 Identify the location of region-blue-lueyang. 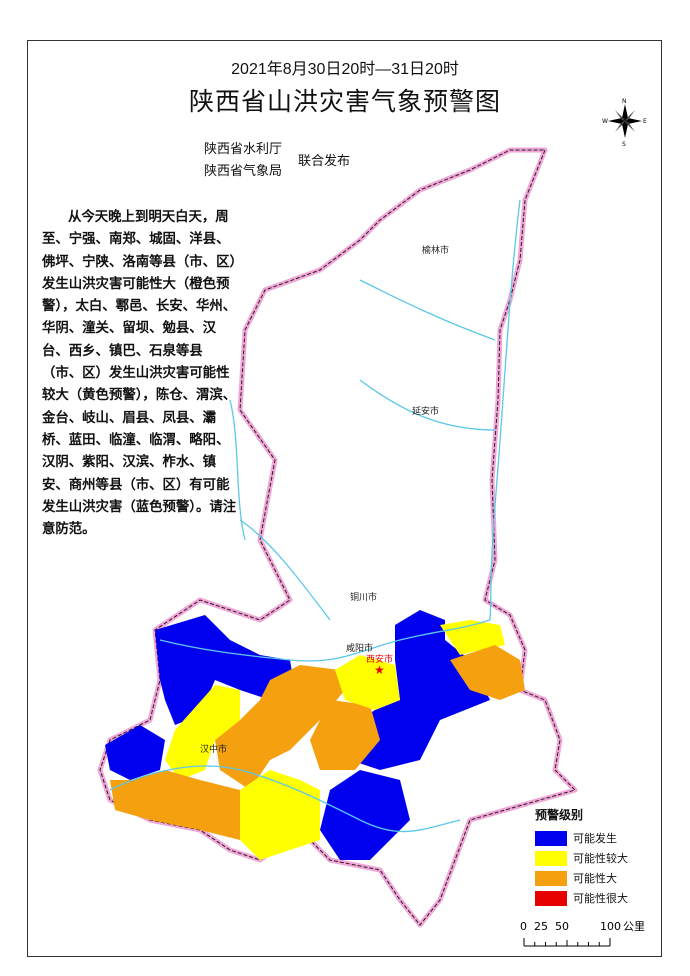
(135, 752).